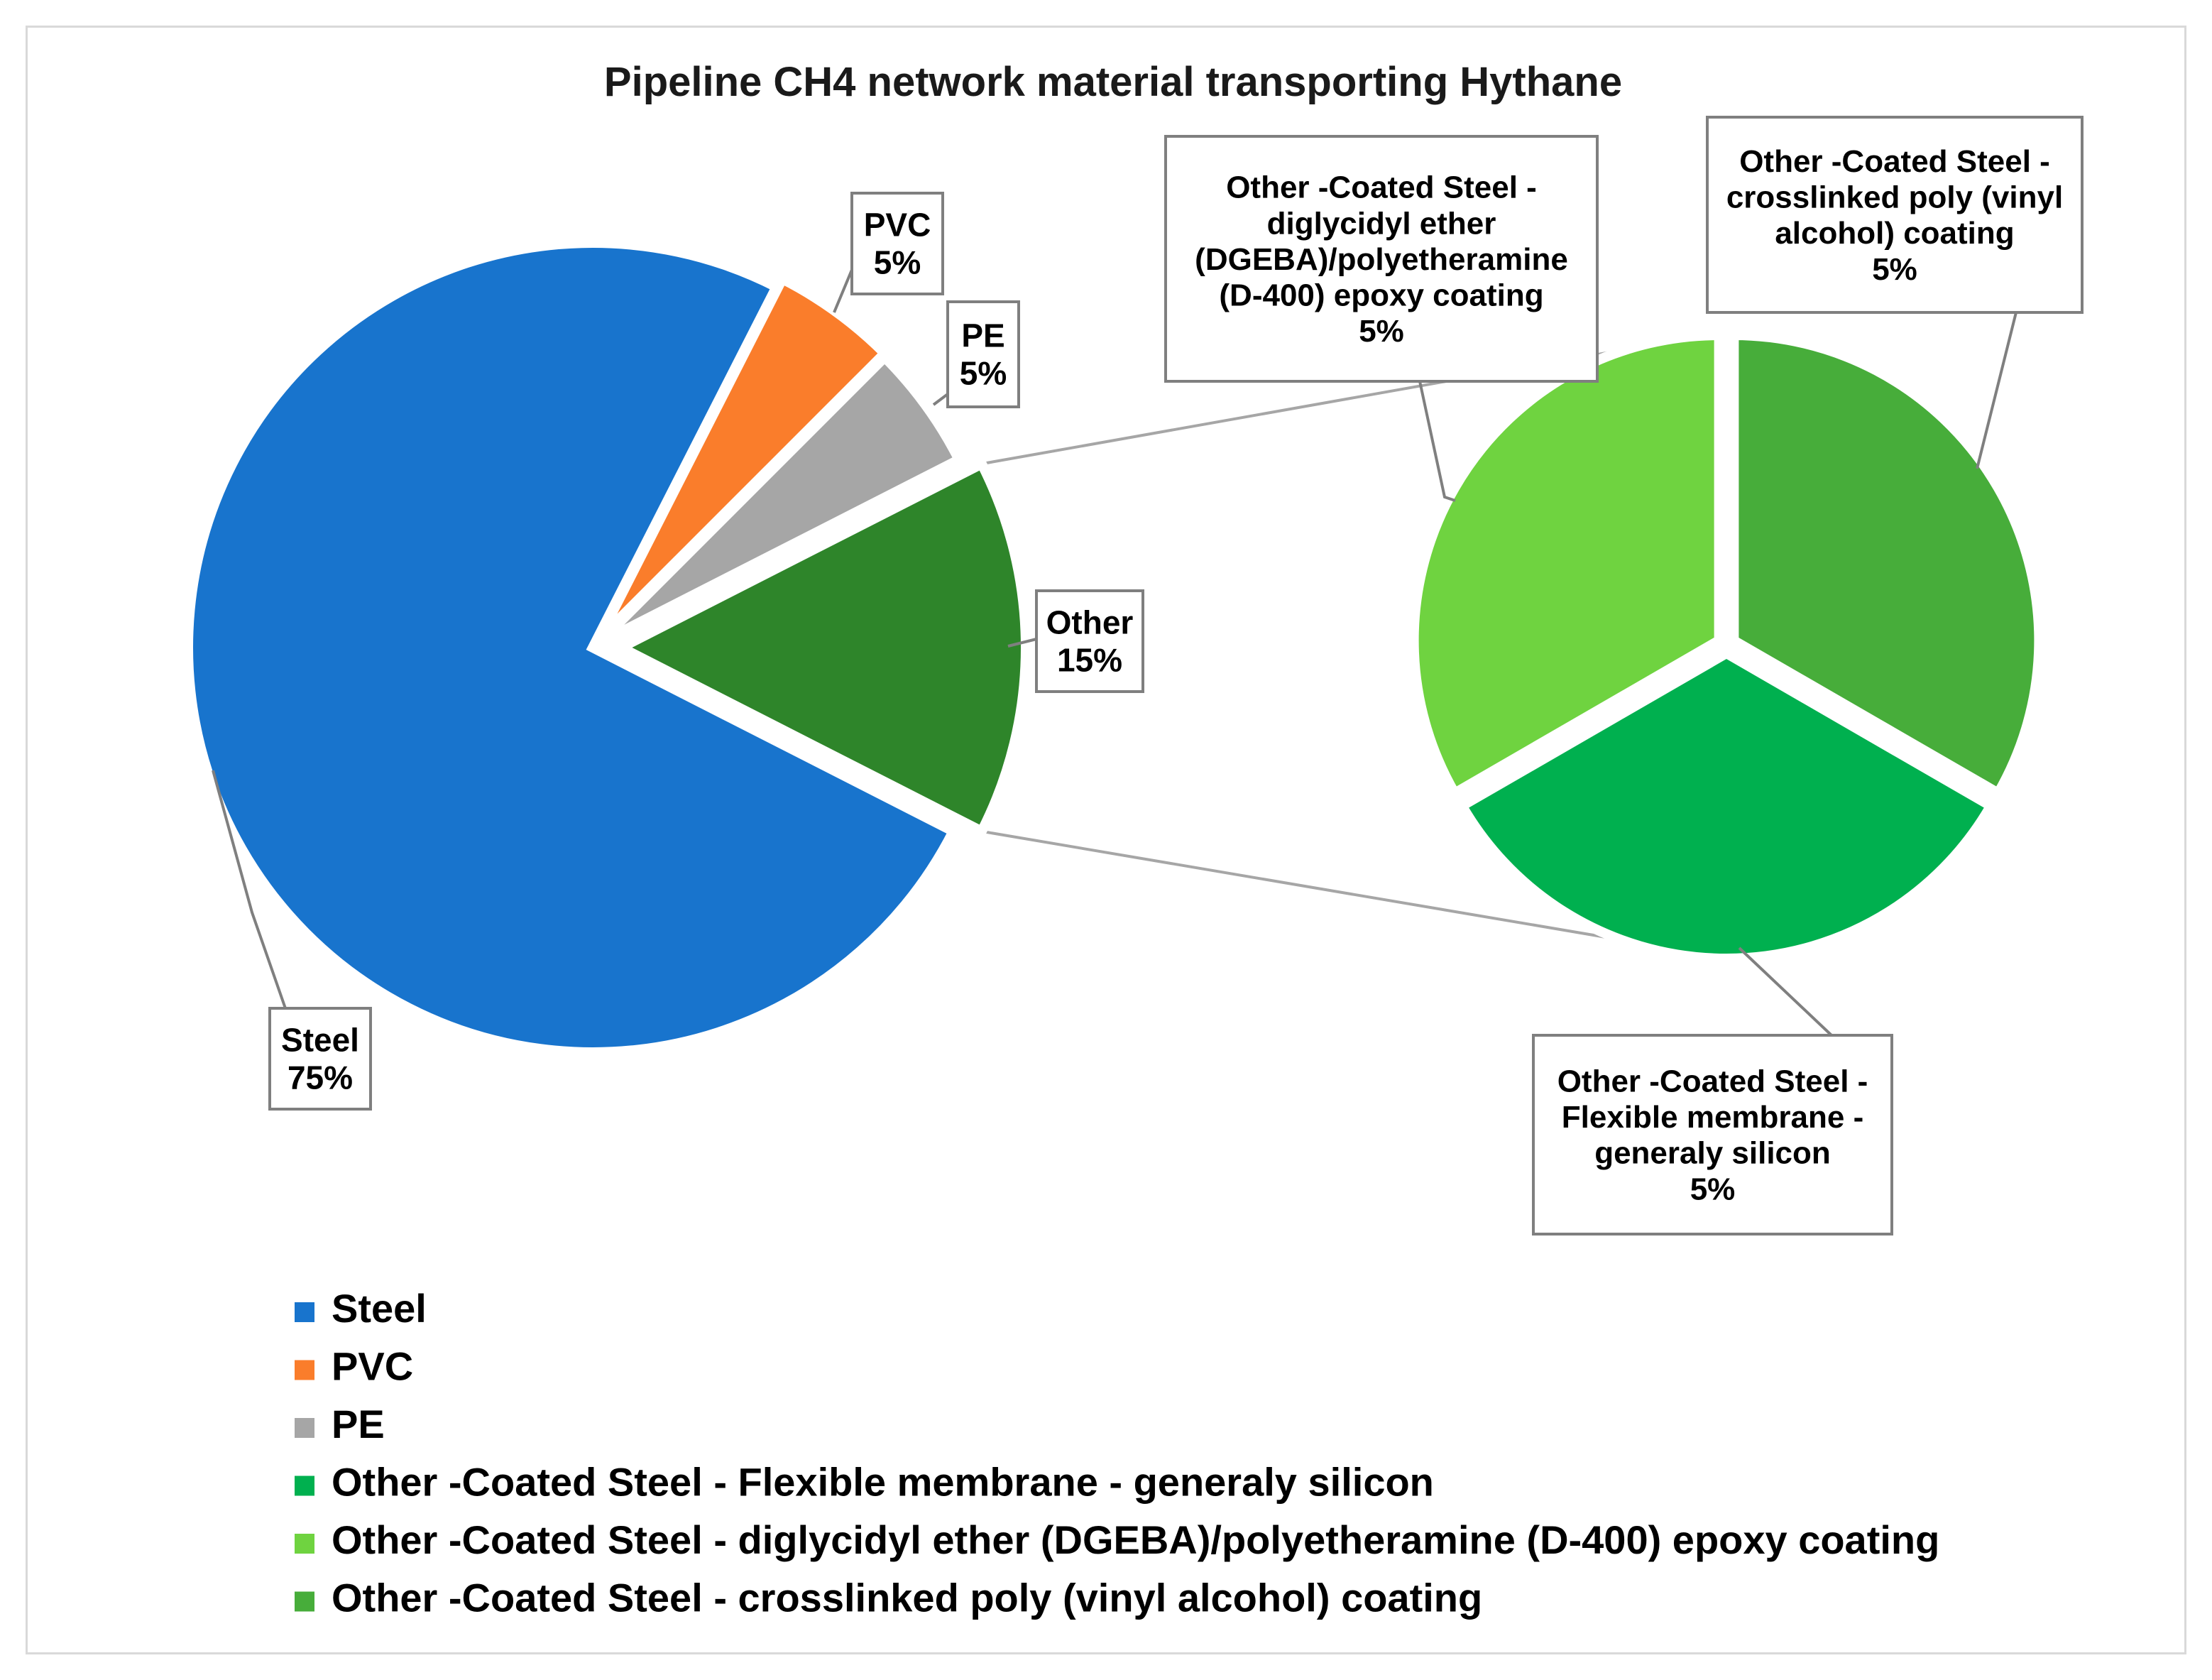  I want to click on legend-item-3: PE, so click(340, 1424).